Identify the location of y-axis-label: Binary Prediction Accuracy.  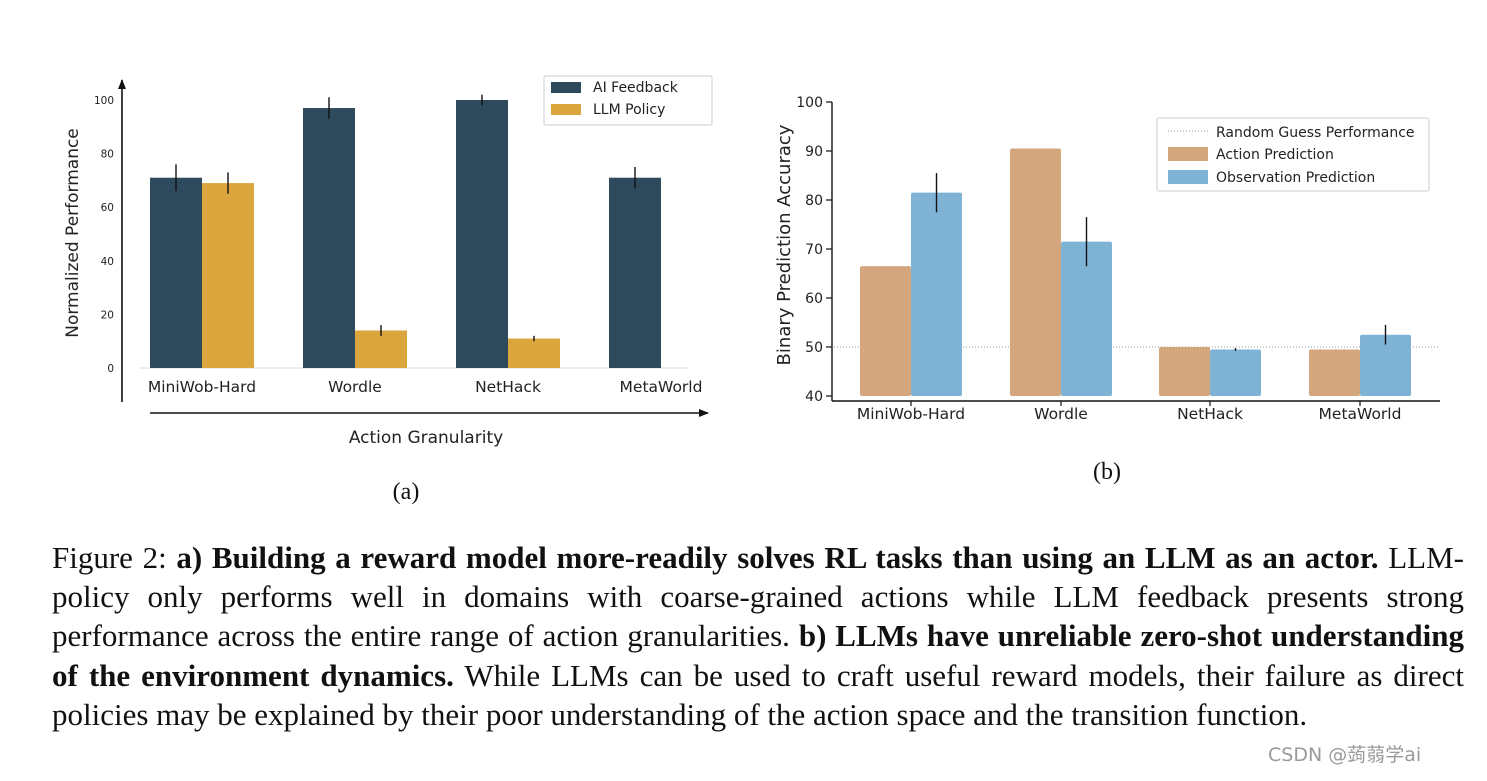
(784, 244).